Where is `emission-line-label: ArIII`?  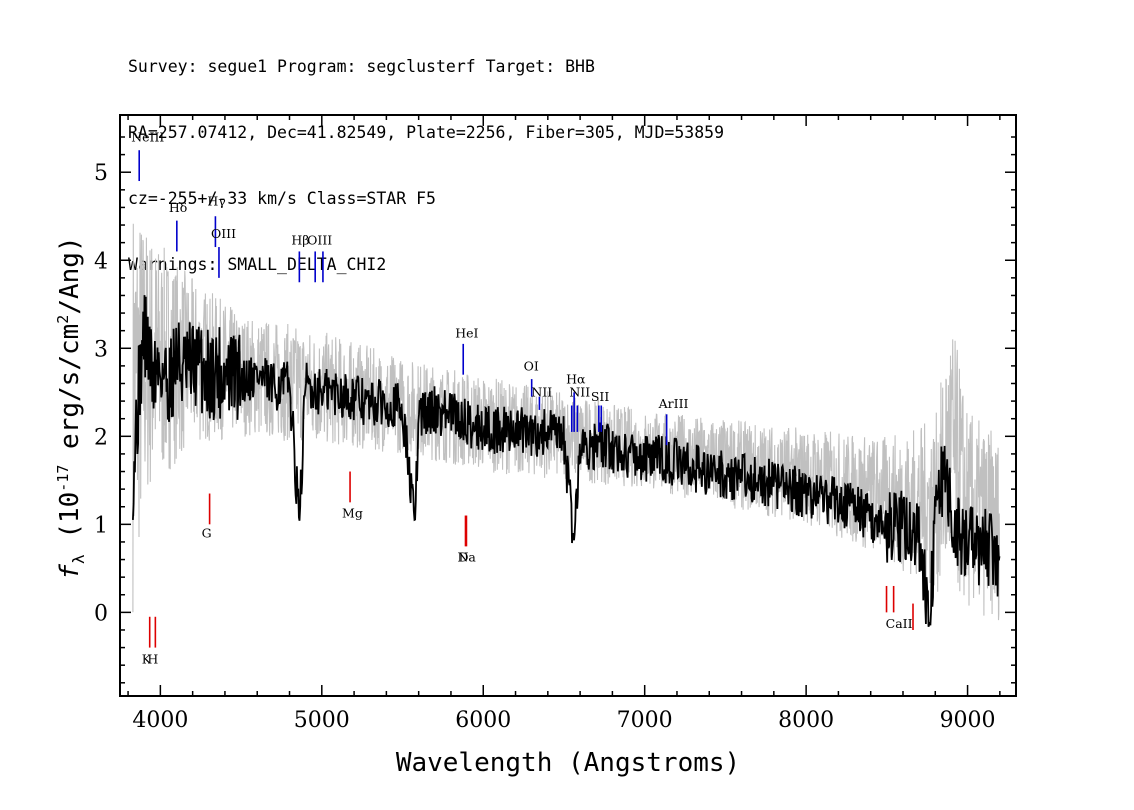
emission-line-label: ArIII is located at coordinates (673, 403).